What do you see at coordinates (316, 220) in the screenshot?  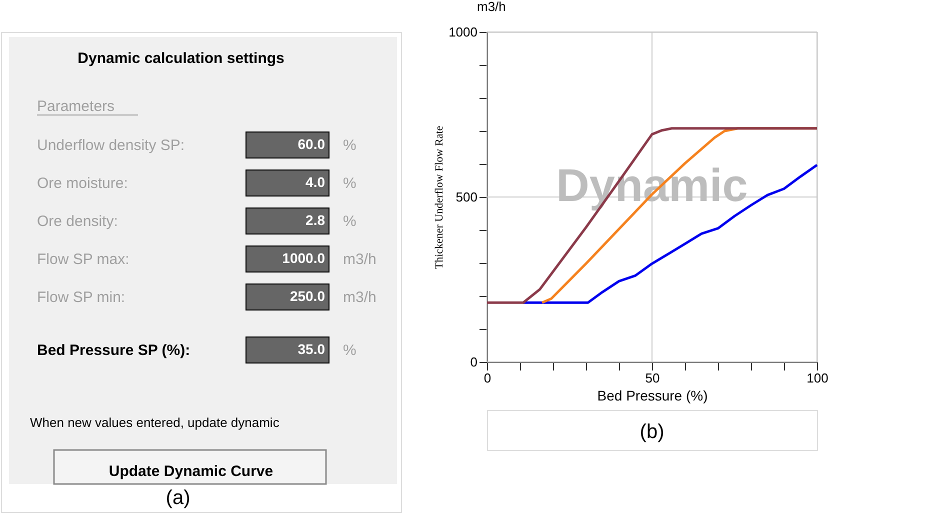 I see `text: 2.8` at bounding box center [316, 220].